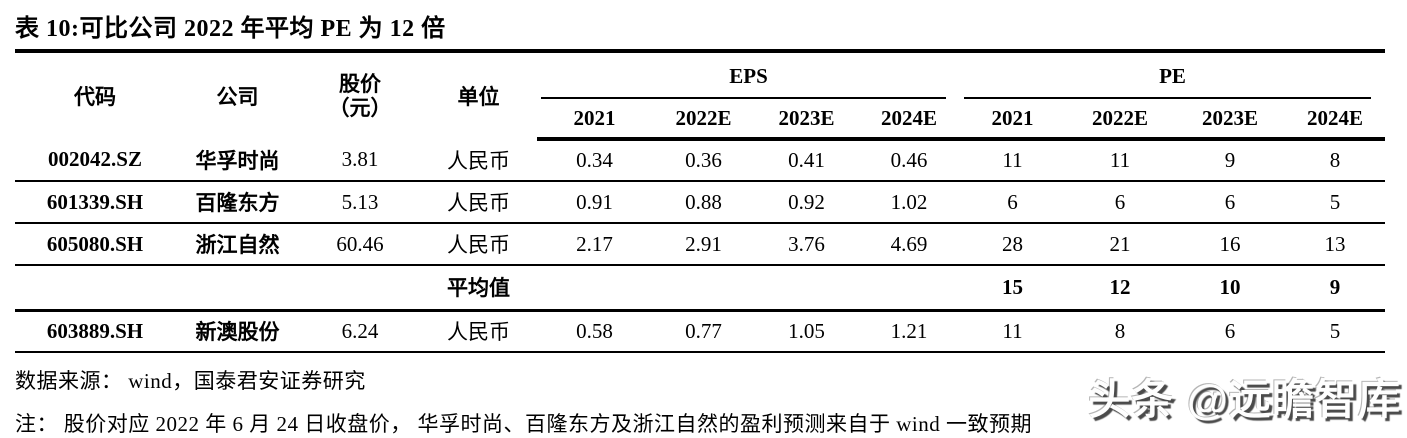  What do you see at coordinates (95, 160) in the screenshot?
I see `cell-code: 002042.SZ` at bounding box center [95, 160].